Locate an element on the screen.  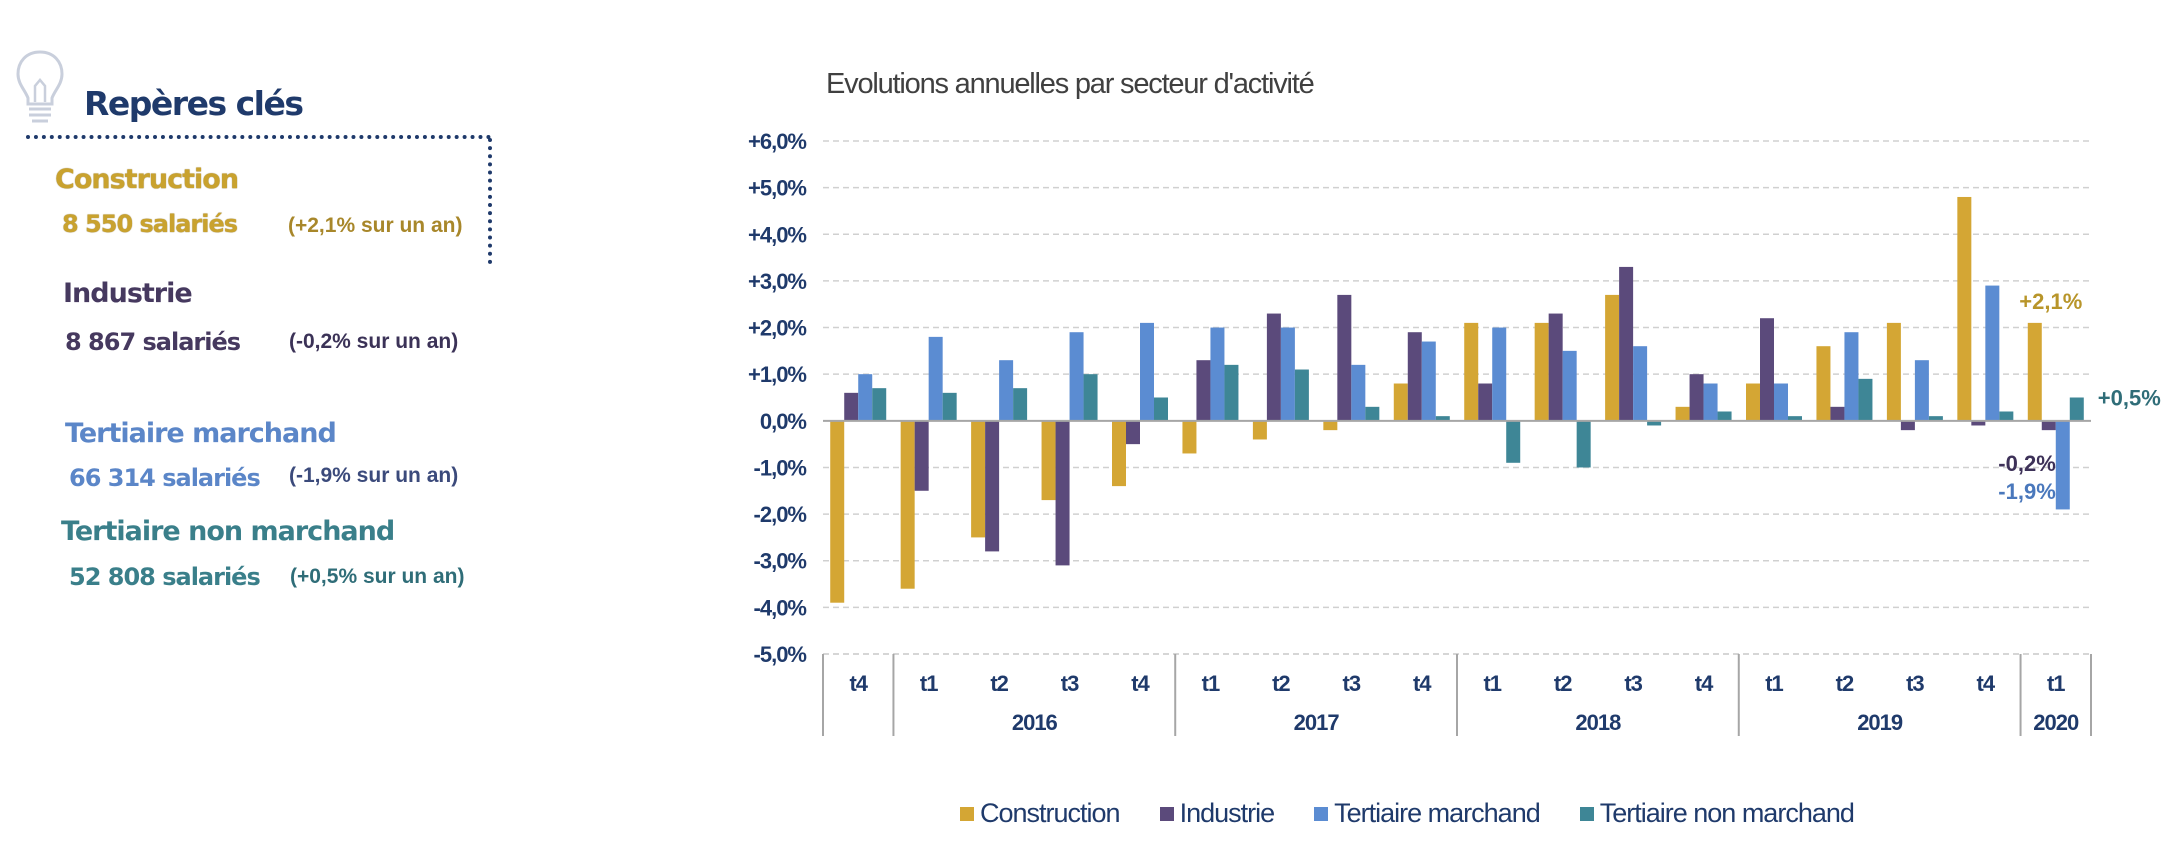
legend-item-industrie: Industrie is located at coordinates (1217, 813).